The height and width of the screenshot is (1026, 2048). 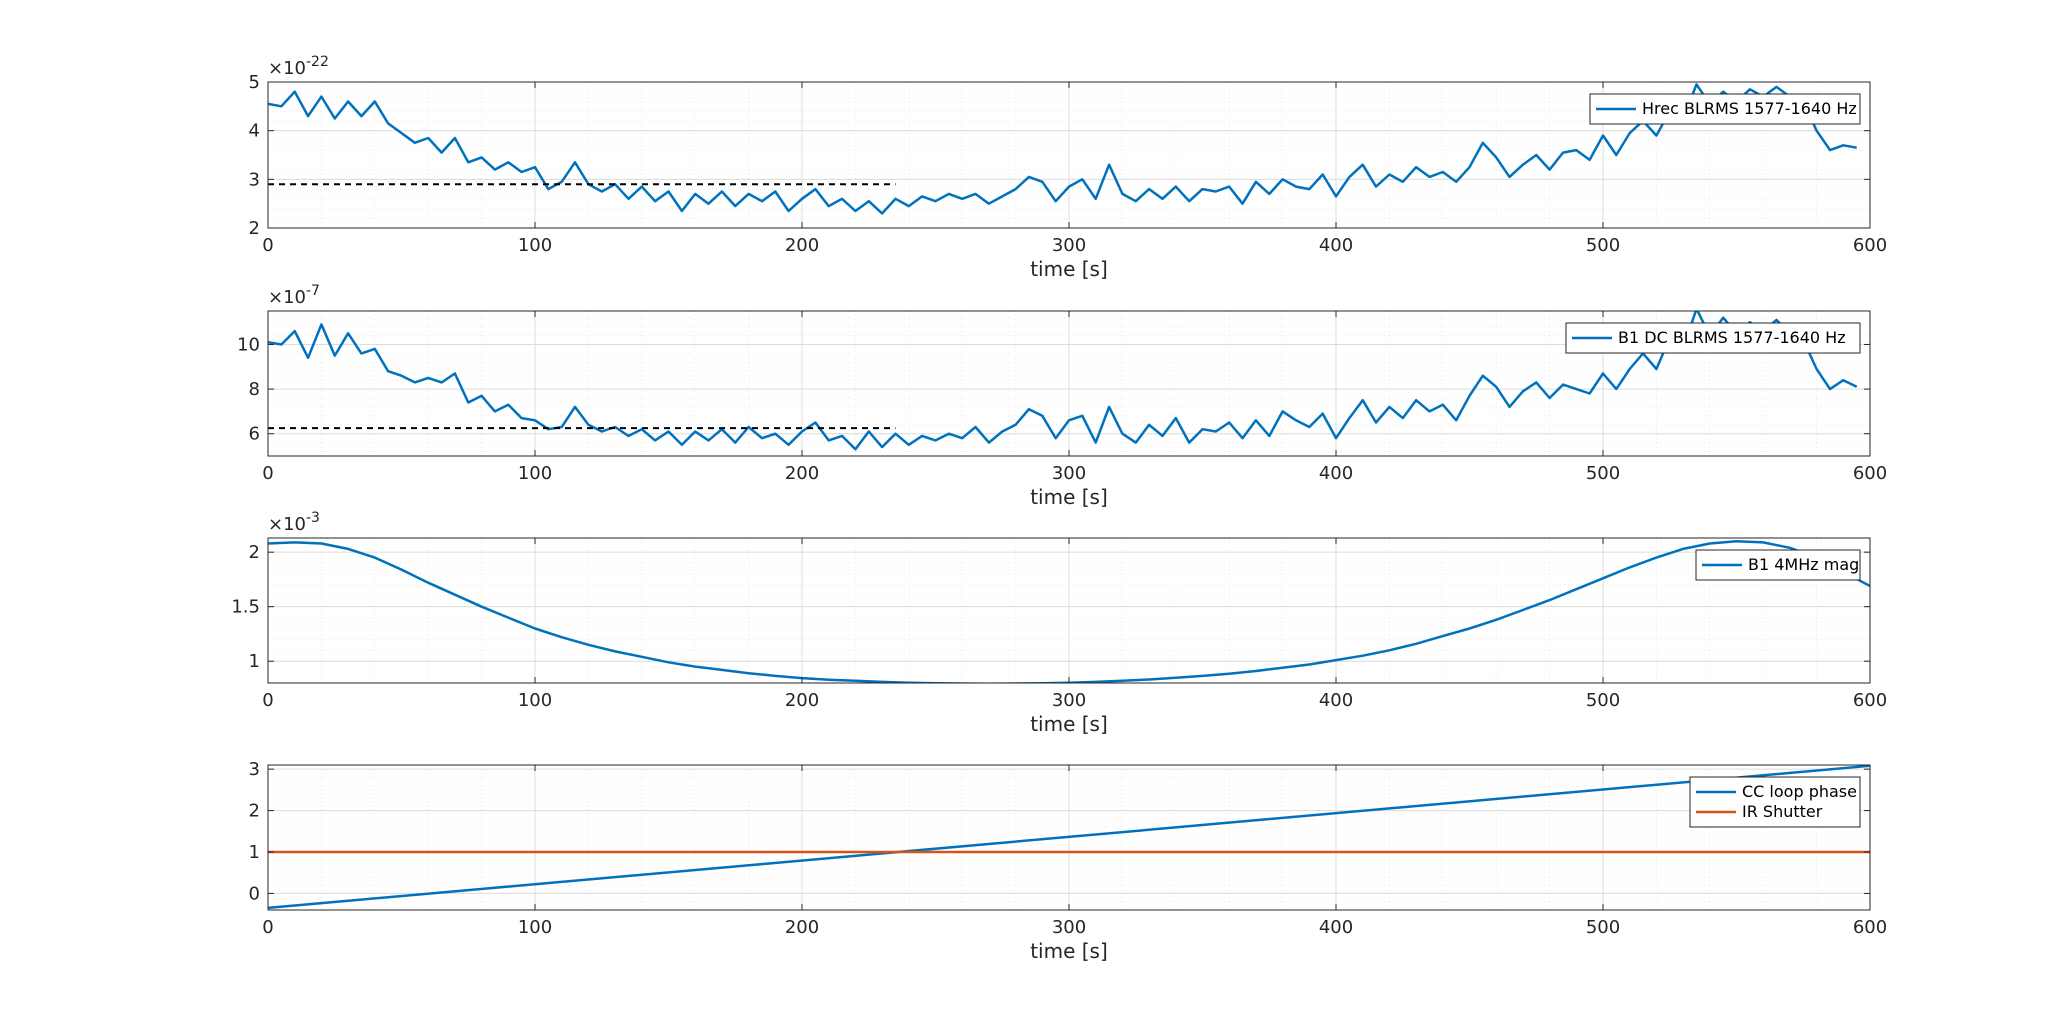 What do you see at coordinates (254, 893) in the screenshot?
I see `y-tick-label: 0` at bounding box center [254, 893].